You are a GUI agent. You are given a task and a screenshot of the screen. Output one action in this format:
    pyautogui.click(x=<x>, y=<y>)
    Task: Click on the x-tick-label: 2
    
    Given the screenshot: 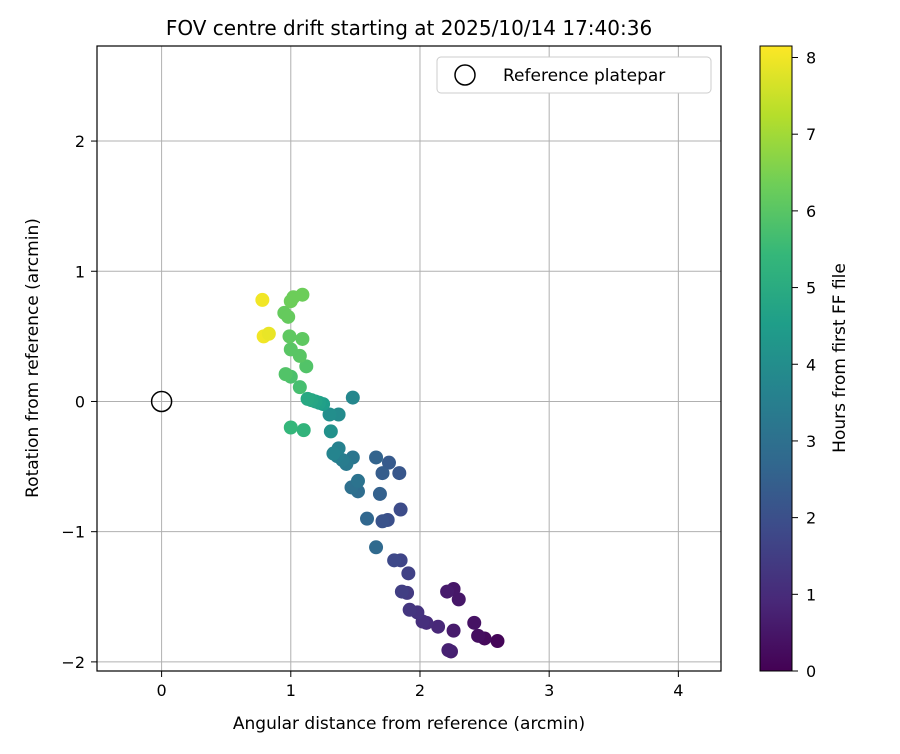 What is the action you would take?
    pyautogui.click(x=420, y=690)
    